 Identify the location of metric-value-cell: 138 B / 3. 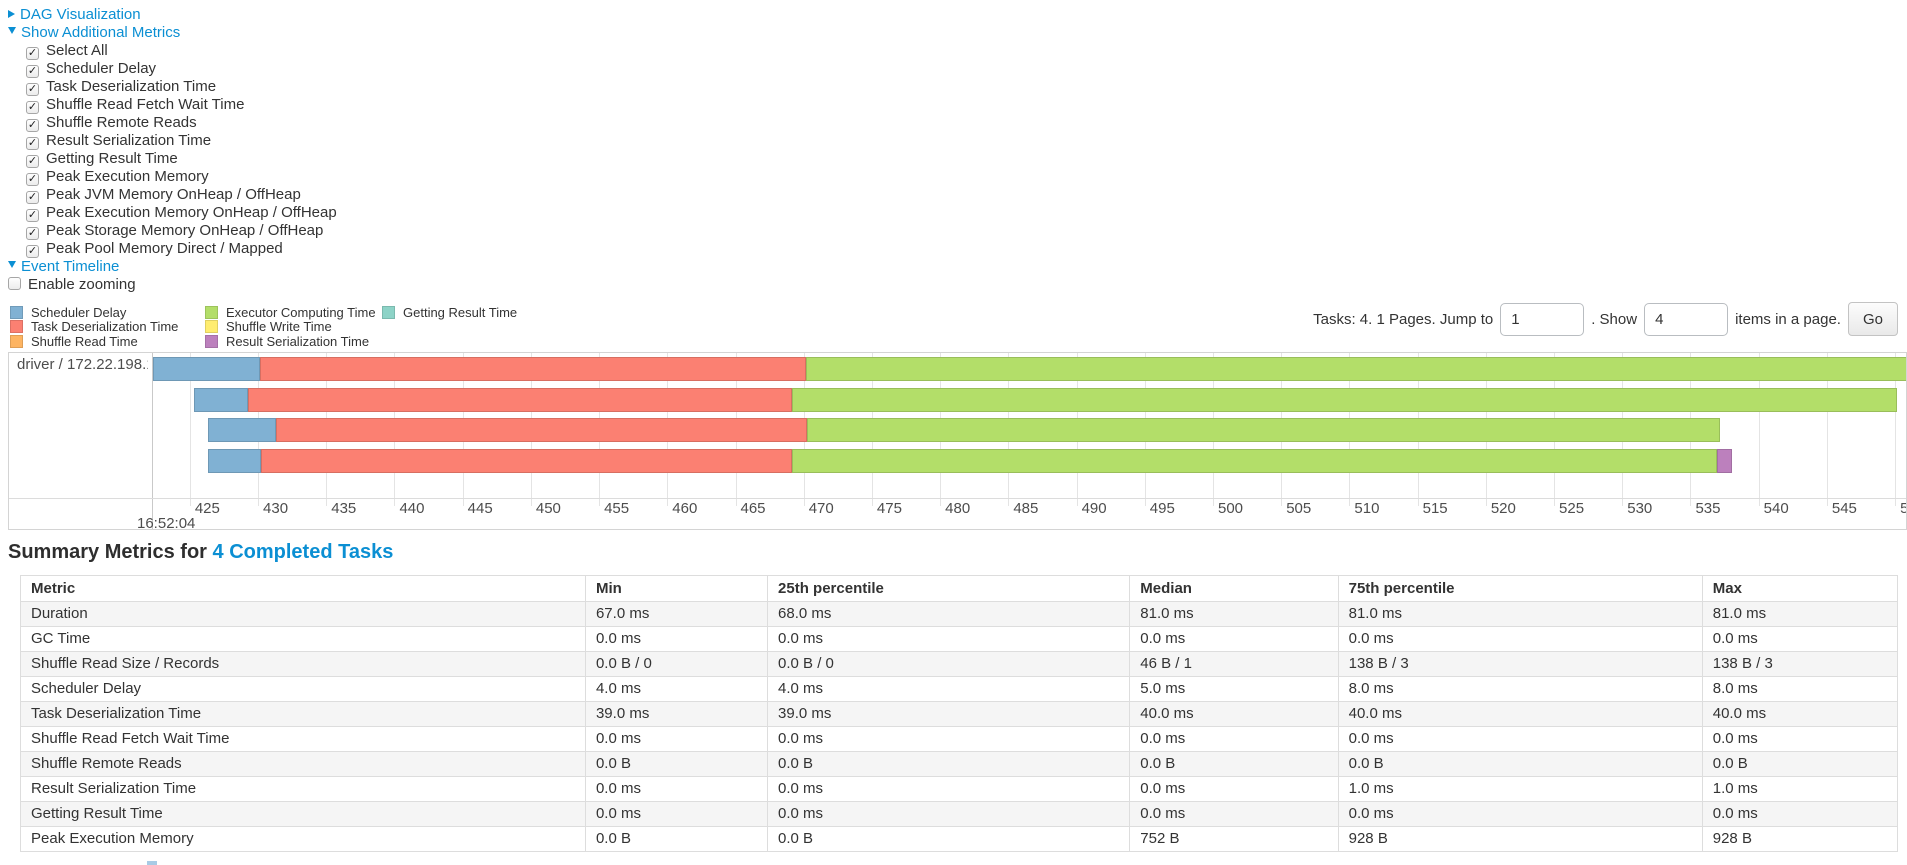
(1520, 664).